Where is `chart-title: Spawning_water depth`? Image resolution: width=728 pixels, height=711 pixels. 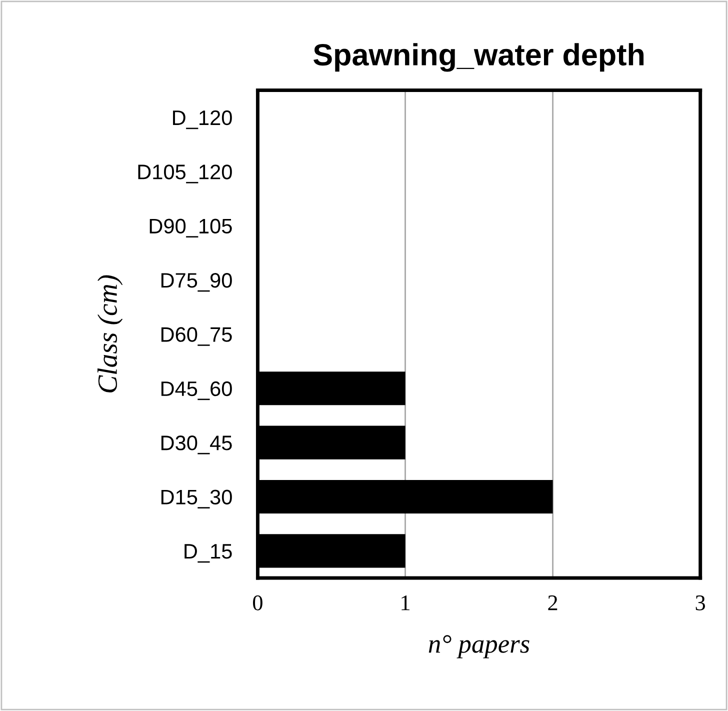
chart-title: Spawning_water depth is located at coordinates (479, 57).